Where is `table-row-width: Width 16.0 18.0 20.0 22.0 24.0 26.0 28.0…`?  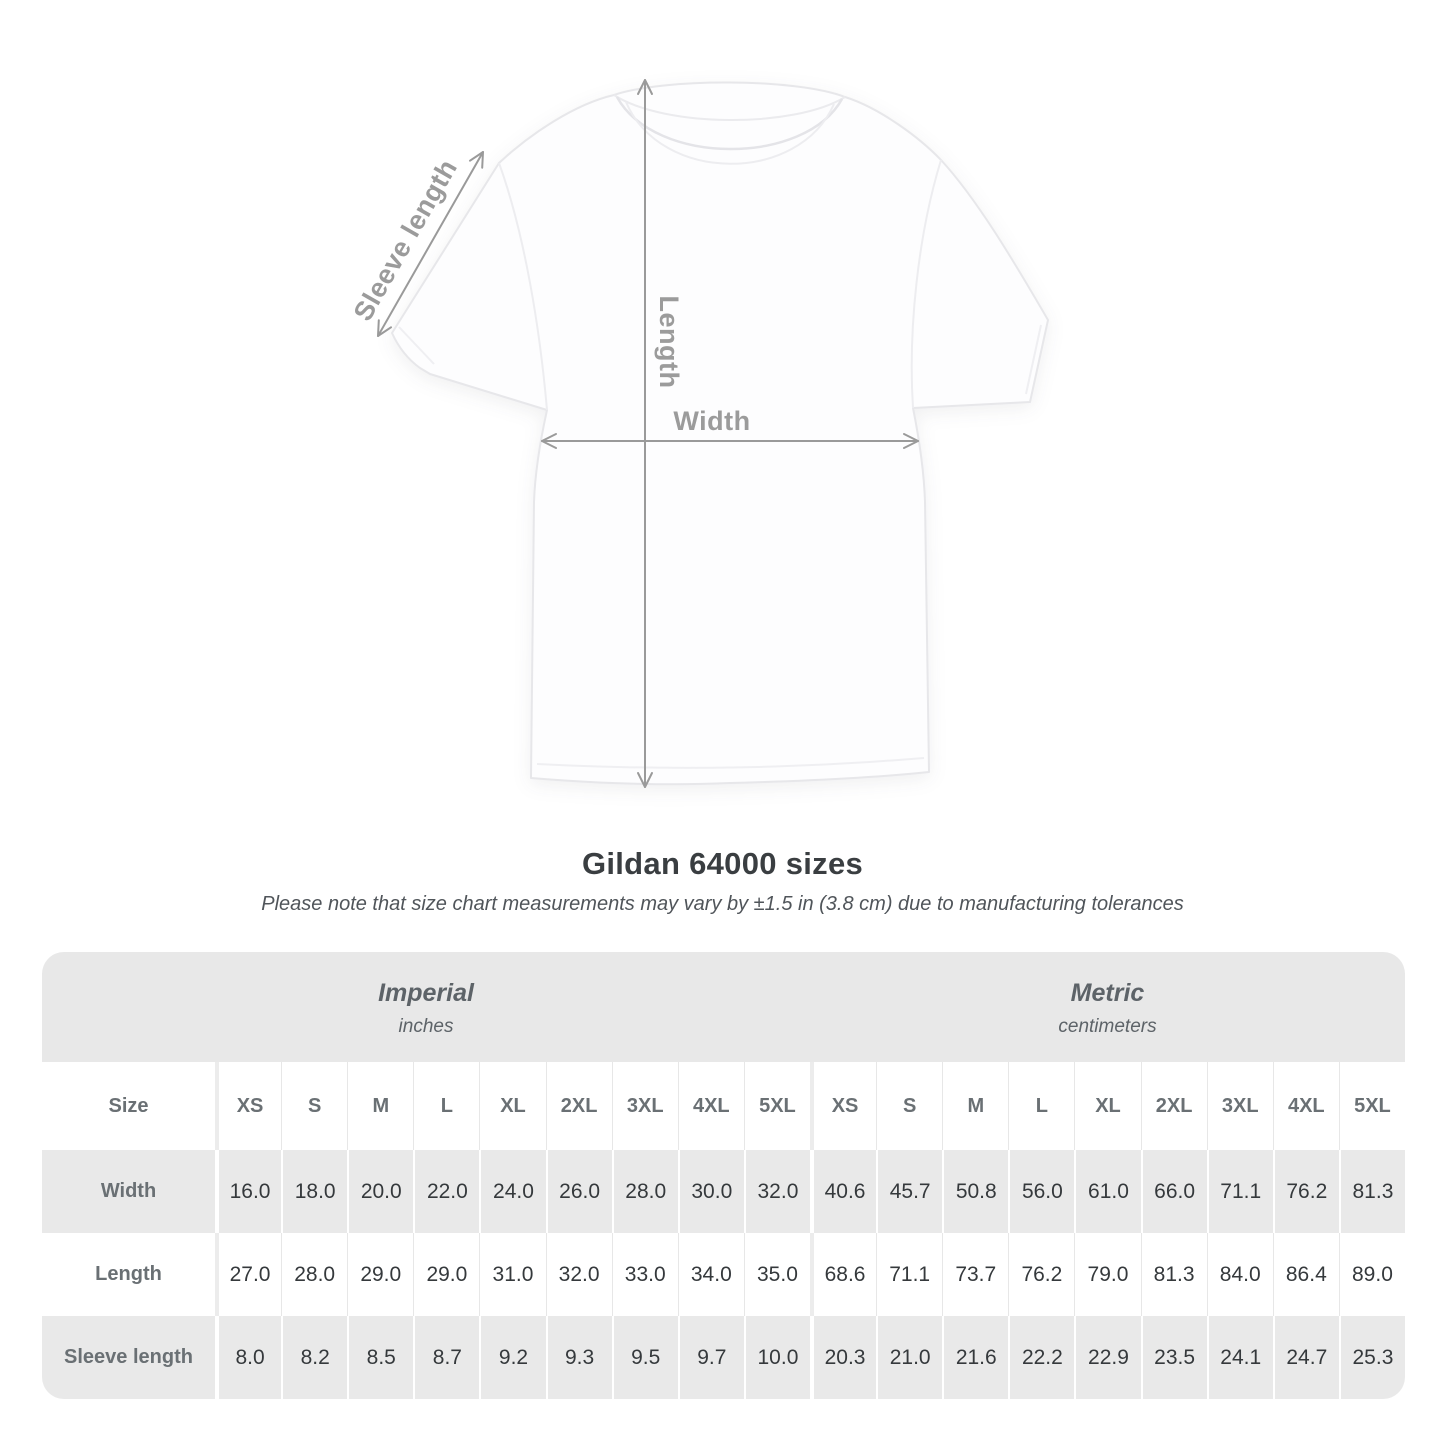 table-row-width: Width 16.0 18.0 20.0 22.0 24.0 26.0 28.0… is located at coordinates (723, 1191).